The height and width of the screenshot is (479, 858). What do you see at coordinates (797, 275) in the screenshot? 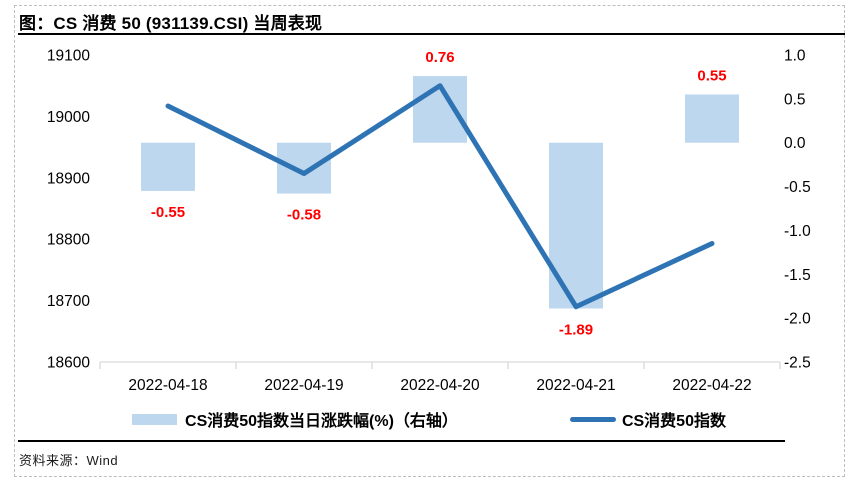
I see `right-axis-tick-label: -1.5` at bounding box center [797, 275].